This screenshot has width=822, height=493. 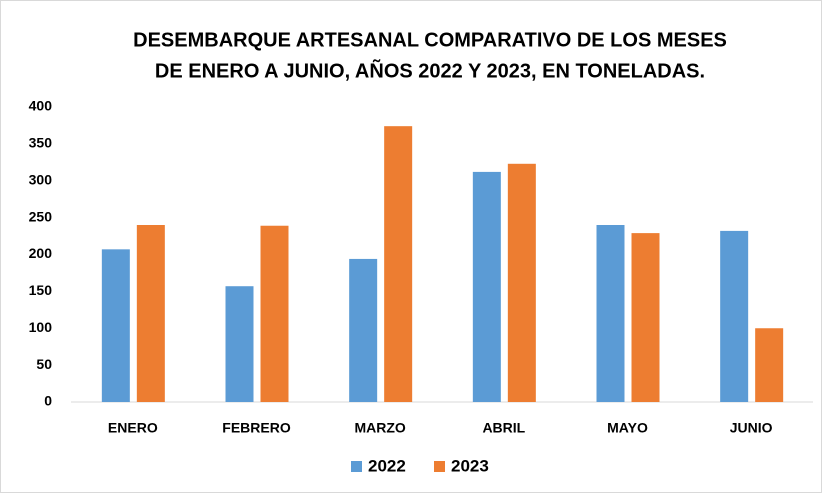 What do you see at coordinates (41, 106) in the screenshot?
I see `y-tick-label: 400` at bounding box center [41, 106].